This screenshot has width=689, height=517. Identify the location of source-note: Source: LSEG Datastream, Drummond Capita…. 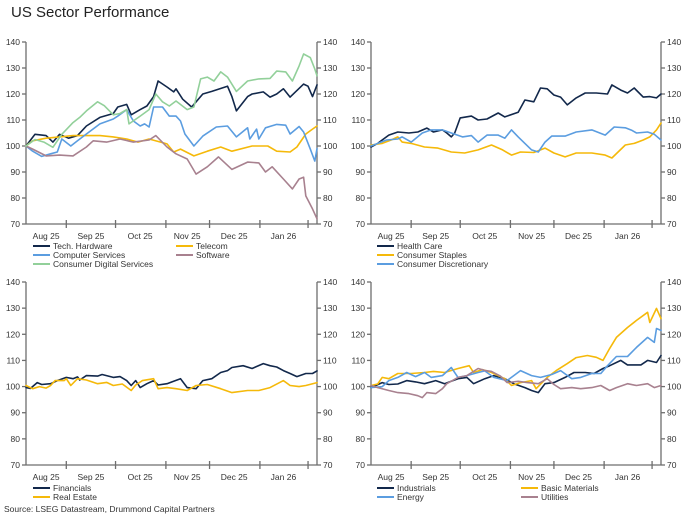
(109, 509).